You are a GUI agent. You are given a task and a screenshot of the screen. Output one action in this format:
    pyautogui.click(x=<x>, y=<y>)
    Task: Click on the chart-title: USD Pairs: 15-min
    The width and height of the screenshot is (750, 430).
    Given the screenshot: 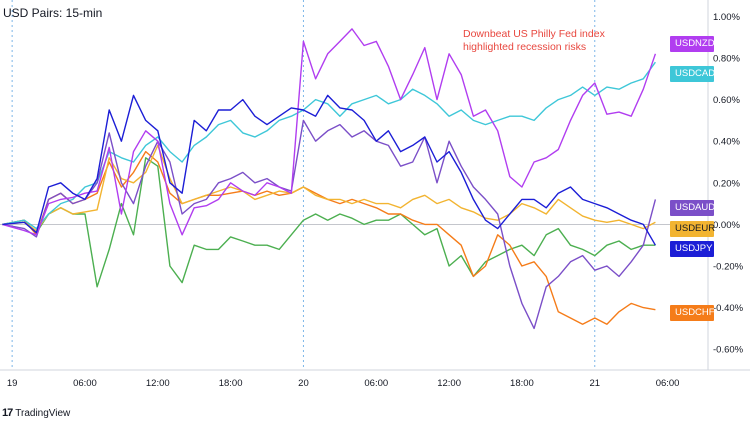 What is the action you would take?
    pyautogui.click(x=53, y=13)
    